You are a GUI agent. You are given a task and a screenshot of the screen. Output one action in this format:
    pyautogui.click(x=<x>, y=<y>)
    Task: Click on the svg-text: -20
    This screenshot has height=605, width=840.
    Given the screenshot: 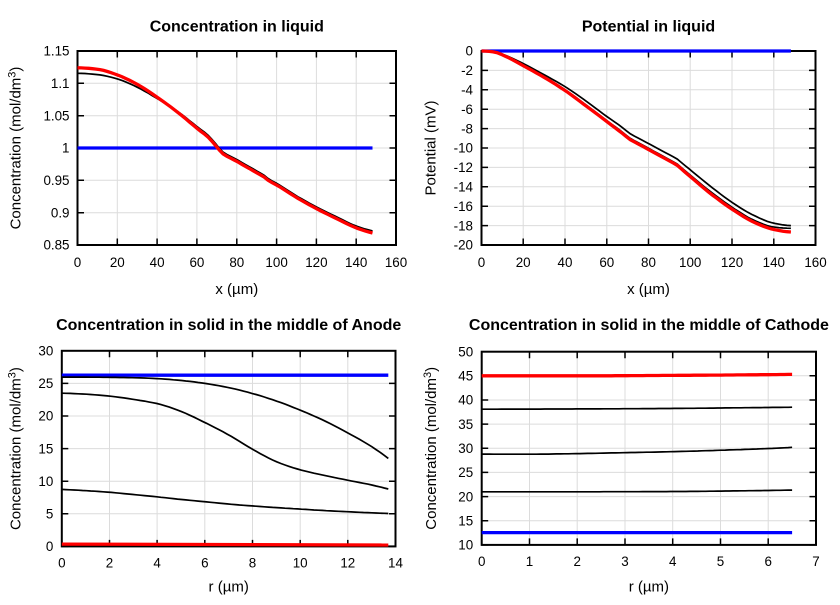 What is the action you would take?
    pyautogui.click(x=463, y=245)
    